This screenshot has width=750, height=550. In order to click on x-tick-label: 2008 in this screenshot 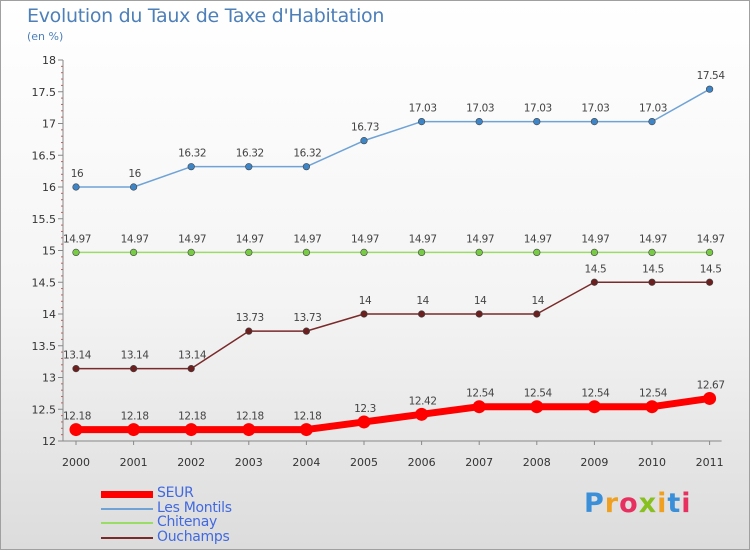, I will do `click(537, 462)`.